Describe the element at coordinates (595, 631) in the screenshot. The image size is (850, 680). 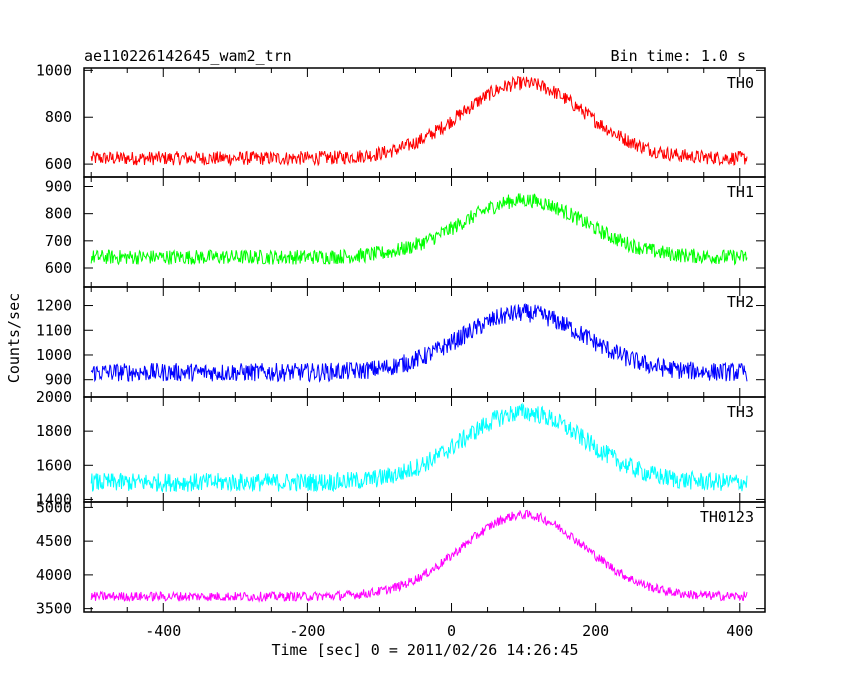
I see `x-tick-label: 200` at that location.